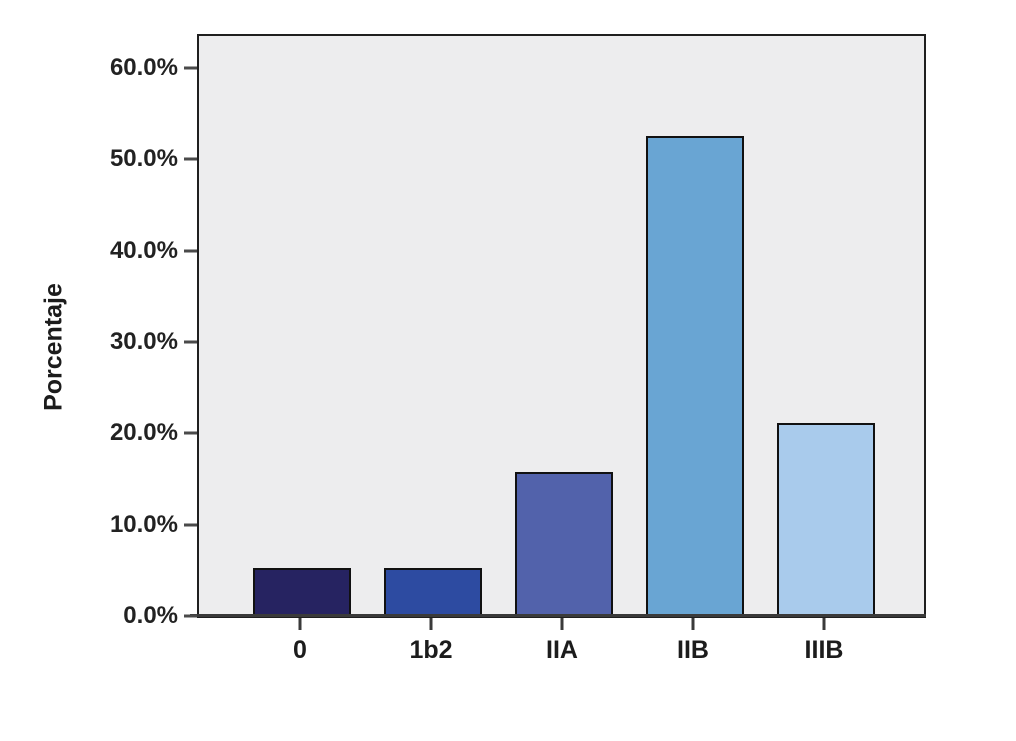 This screenshot has height=741, width=1016. Describe the element at coordinates (433, 591) in the screenshot. I see `bar-1b2` at that location.